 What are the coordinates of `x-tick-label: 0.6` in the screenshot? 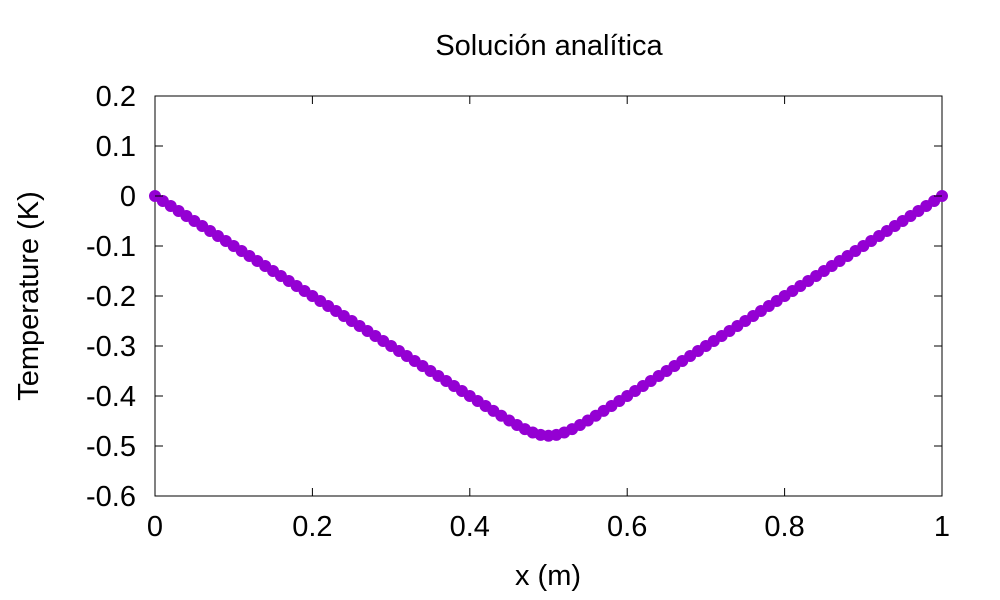 It's located at (627, 527).